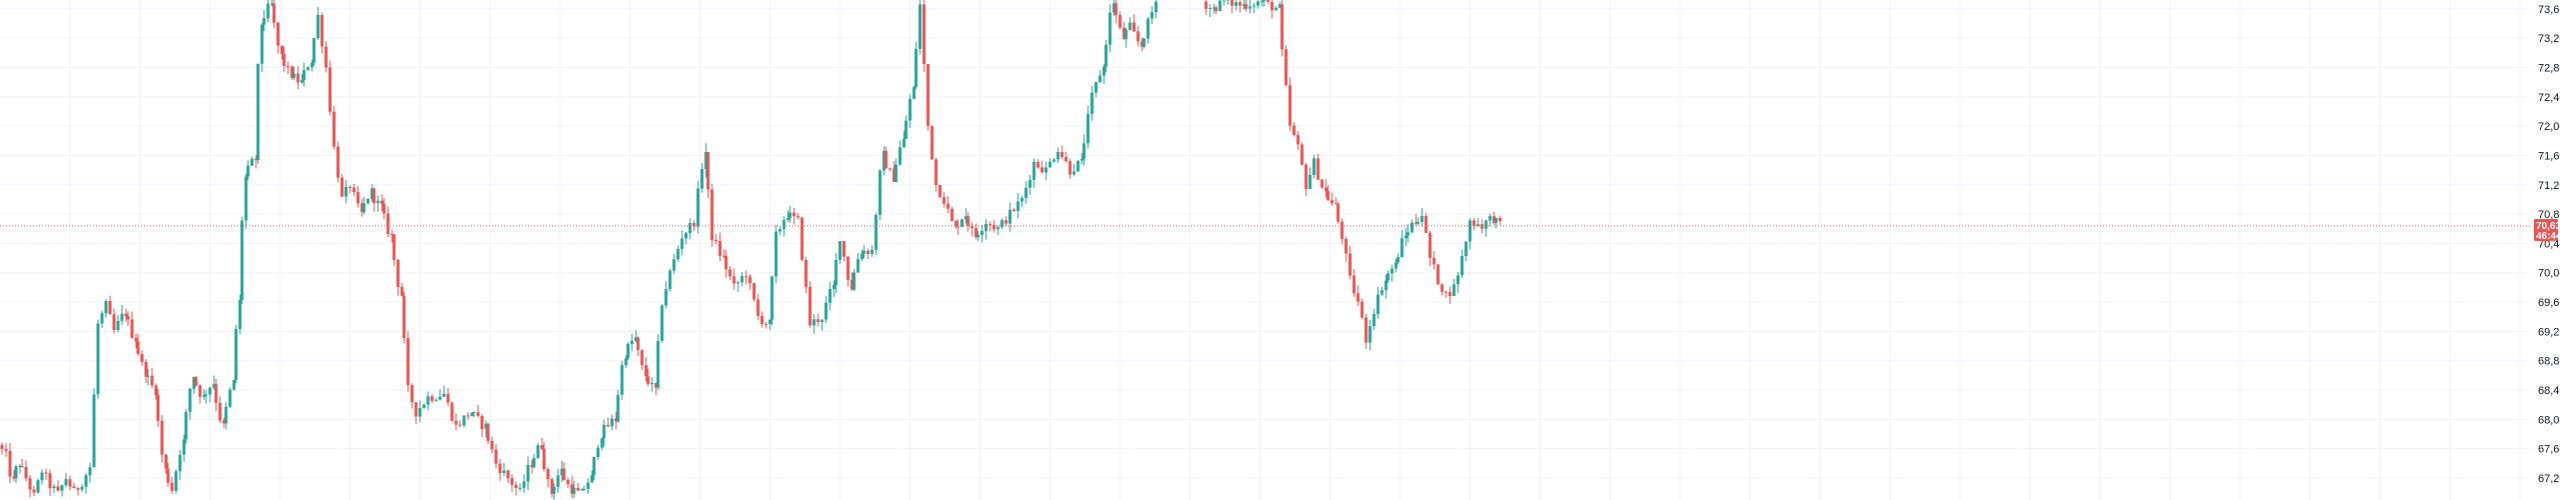  I want to click on y-tick-label: 67,600, so click(2549, 450).